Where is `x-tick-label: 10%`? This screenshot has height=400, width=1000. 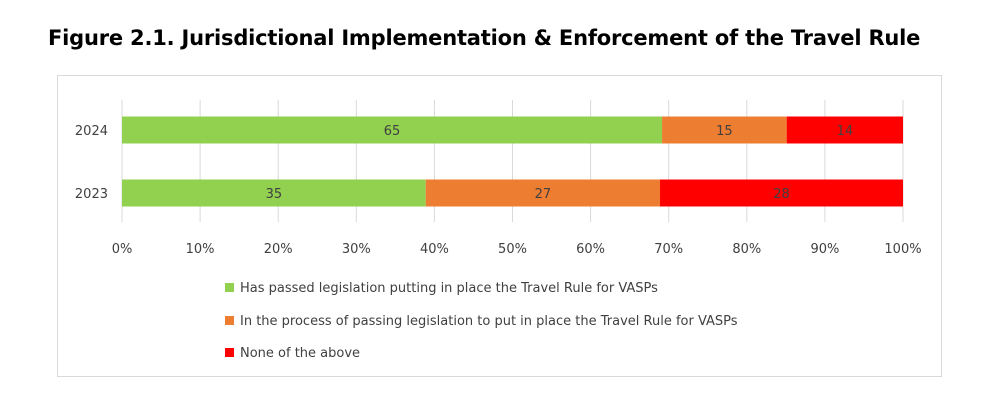
x-tick-label: 10% is located at coordinates (200, 249).